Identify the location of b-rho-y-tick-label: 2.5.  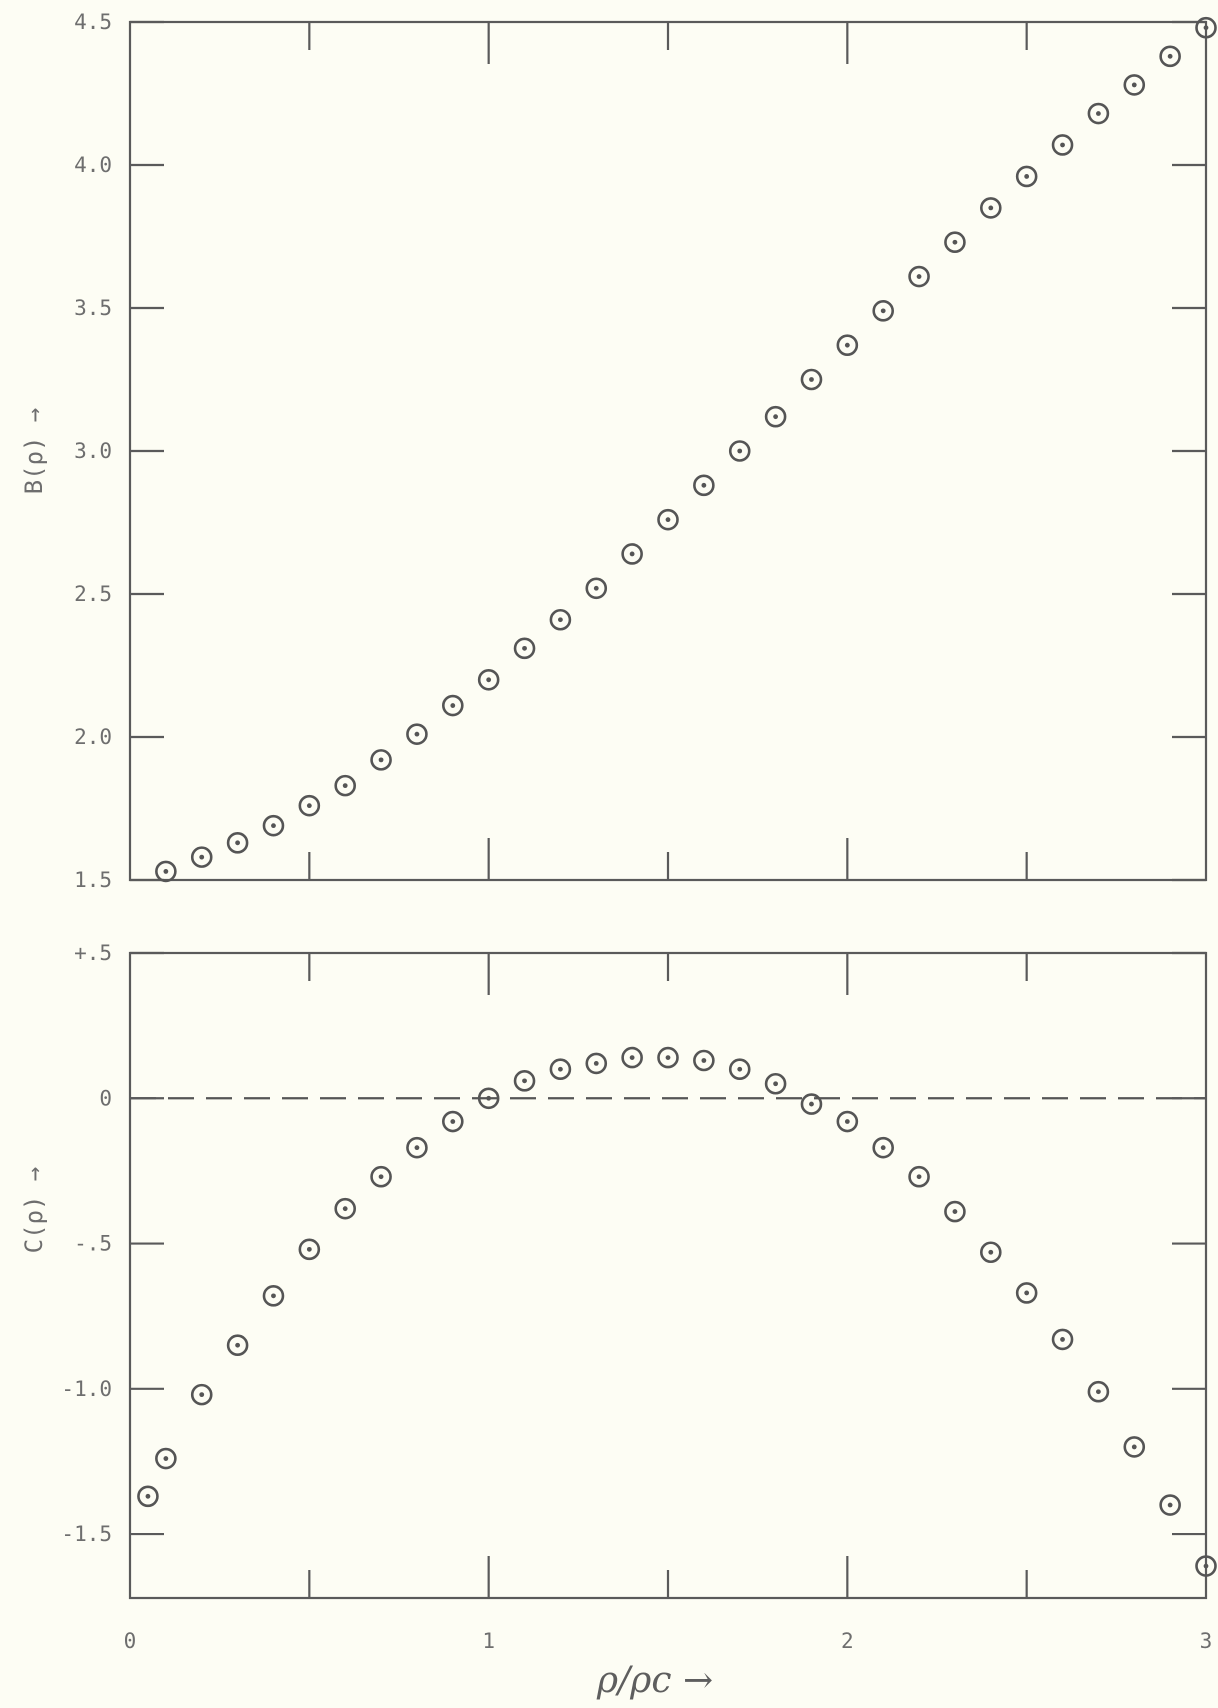
(93, 594).